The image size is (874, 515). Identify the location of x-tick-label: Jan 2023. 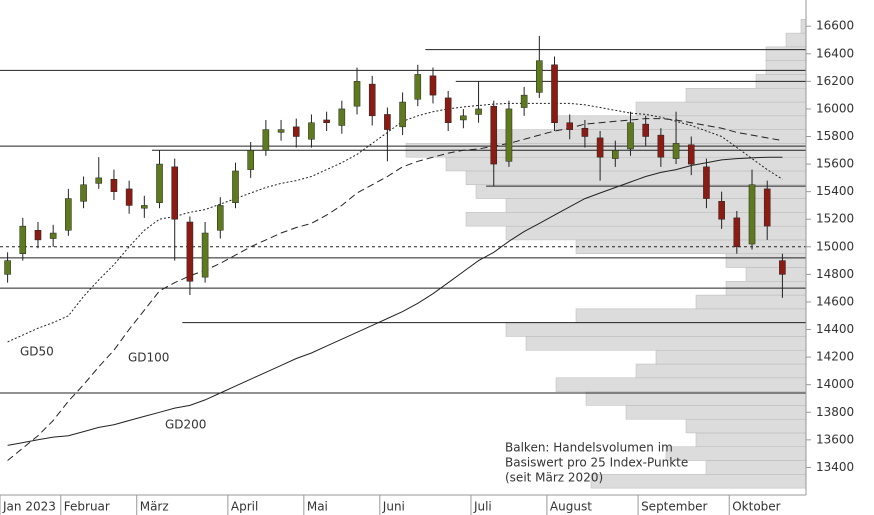
(29, 507).